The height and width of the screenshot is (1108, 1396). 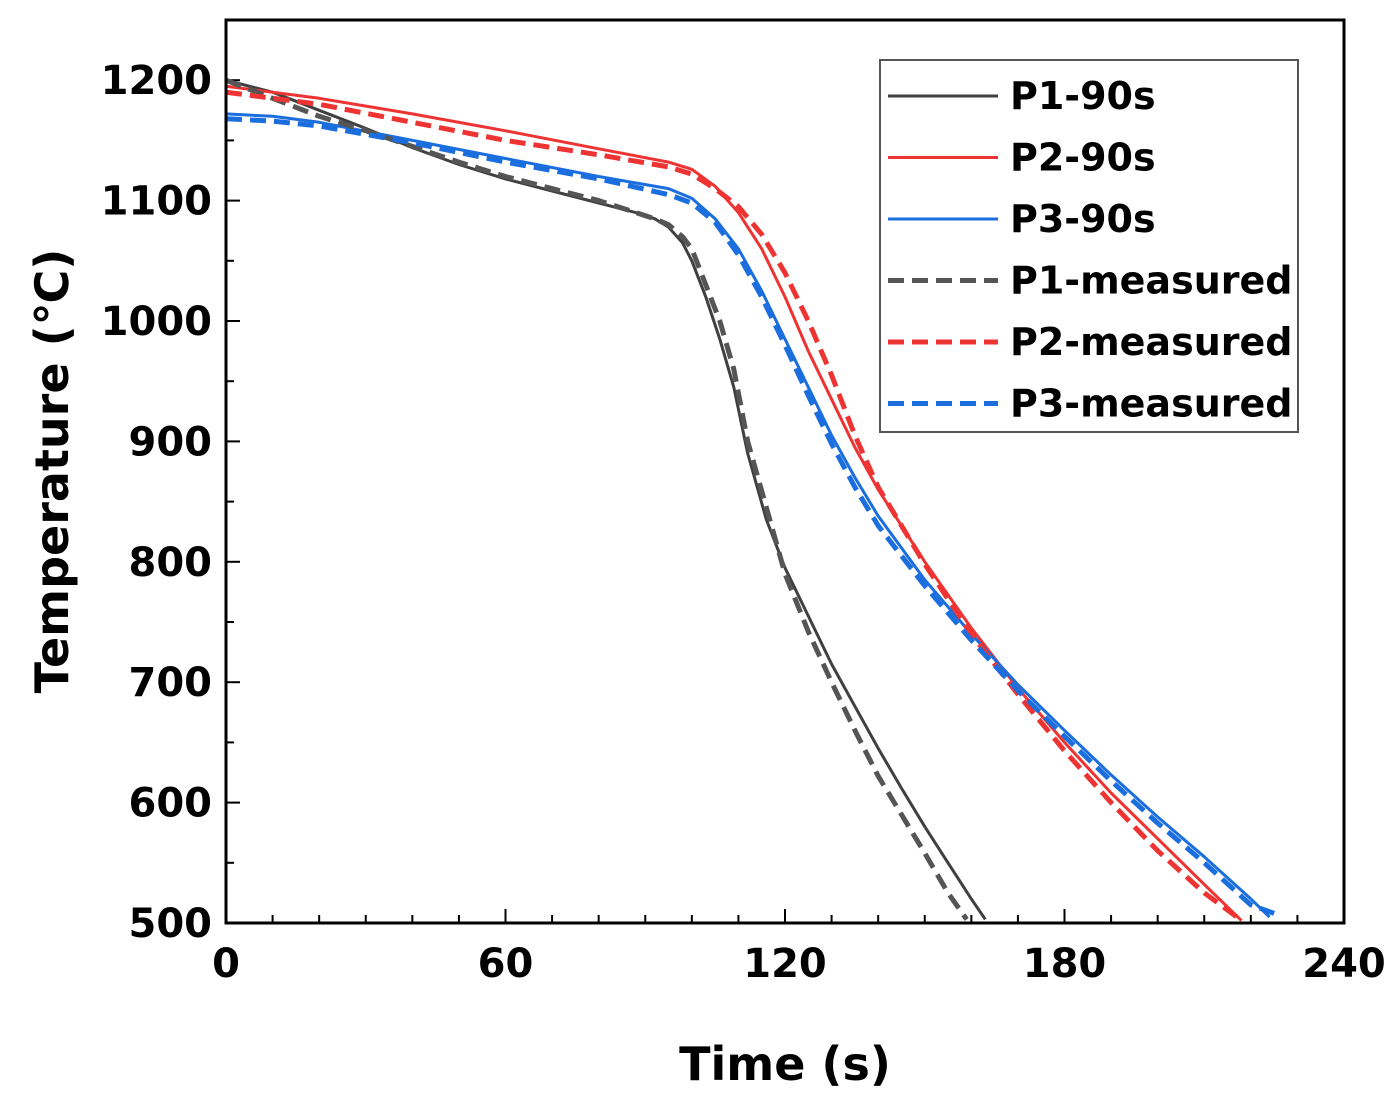 What do you see at coordinates (171, 924) in the screenshot?
I see `y-tick-label: 500` at bounding box center [171, 924].